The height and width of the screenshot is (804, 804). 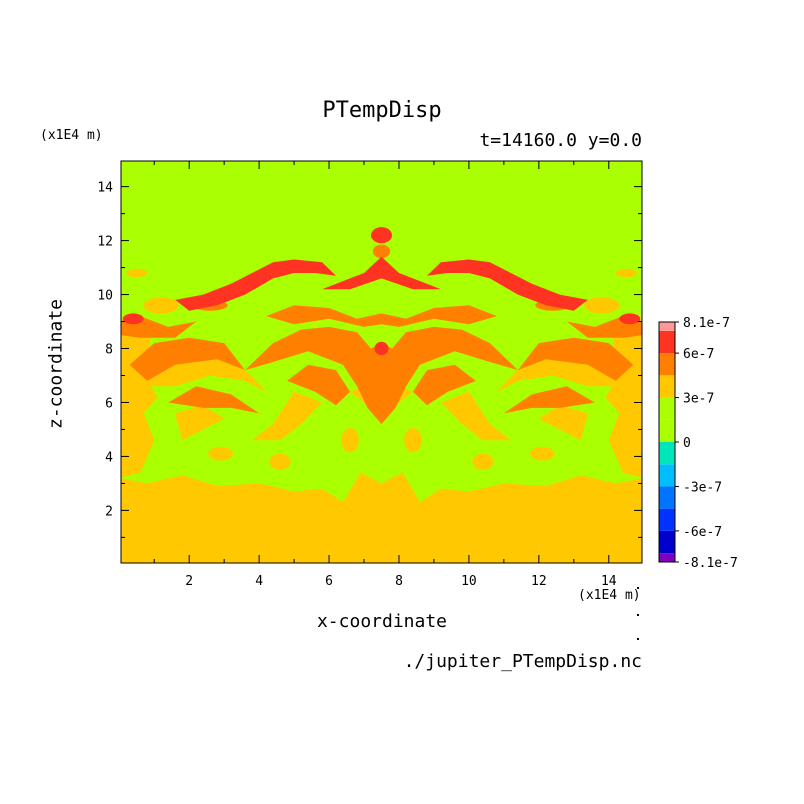 What do you see at coordinates (381, 273) in the screenshot?
I see `crest-peak` at bounding box center [381, 273].